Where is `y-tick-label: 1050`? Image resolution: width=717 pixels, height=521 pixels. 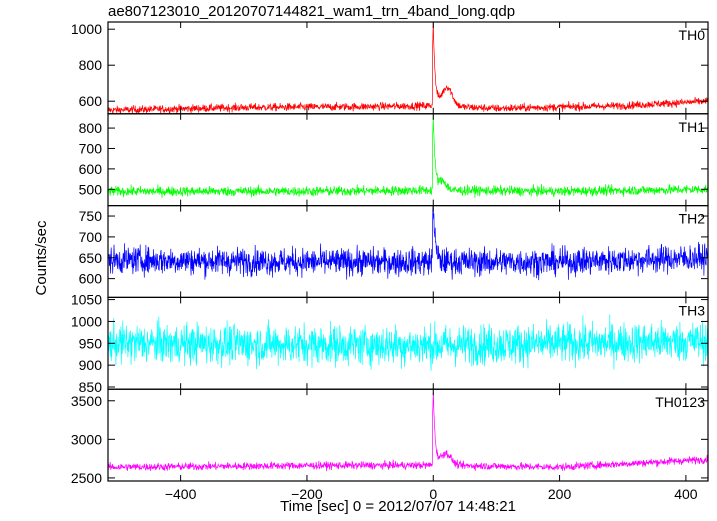
y-tick-label: 1050 is located at coordinates (86, 300).